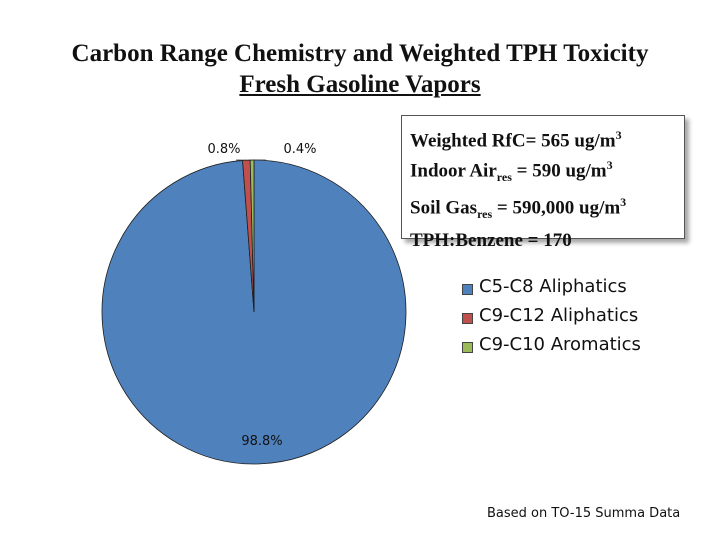 The height and width of the screenshot is (540, 720). I want to click on info-line-1: Weighted RfC= 565 ug/m3, so click(516, 140).